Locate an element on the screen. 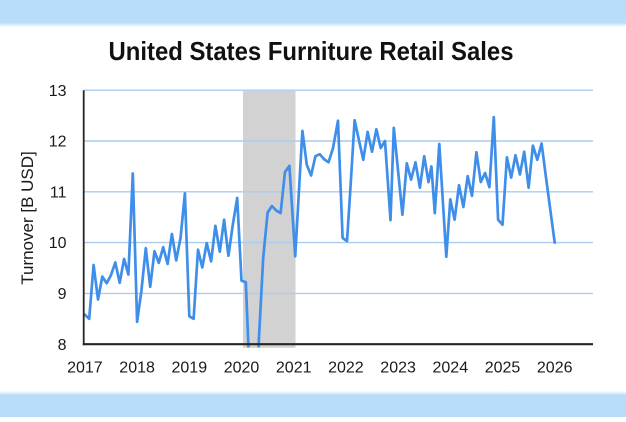 The width and height of the screenshot is (626, 422). svg-text: 10 is located at coordinates (58, 243).